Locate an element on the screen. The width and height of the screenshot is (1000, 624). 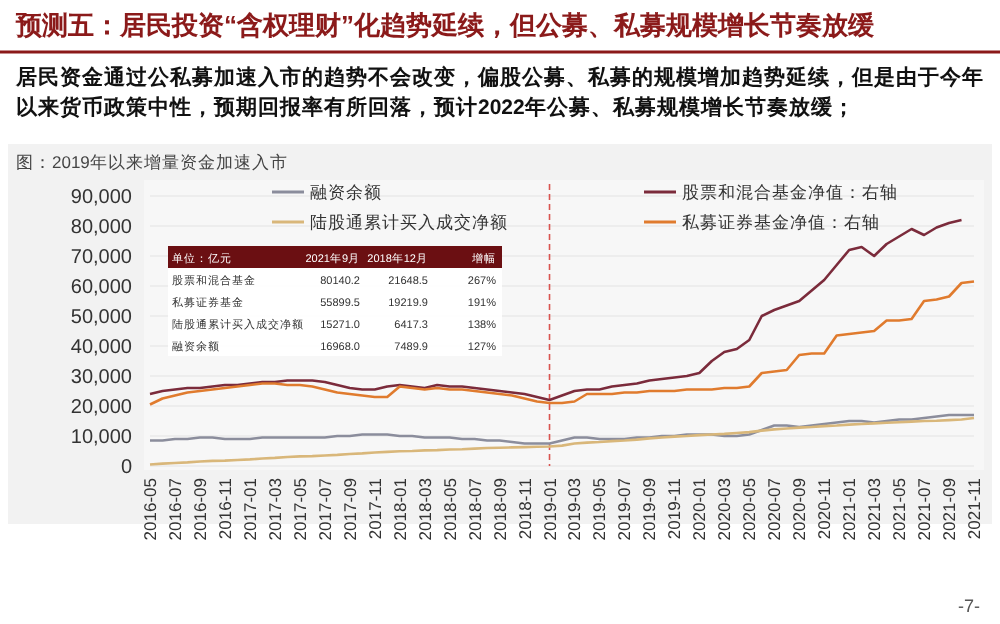
legend-label: 私募证券基金净值：右轴 is located at coordinates (781, 222).